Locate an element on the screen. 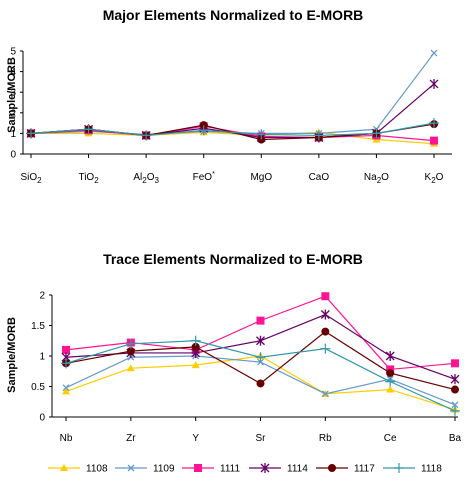 This screenshot has width=466, height=484. legend-item-1114: 1114 is located at coordinates (278, 469).